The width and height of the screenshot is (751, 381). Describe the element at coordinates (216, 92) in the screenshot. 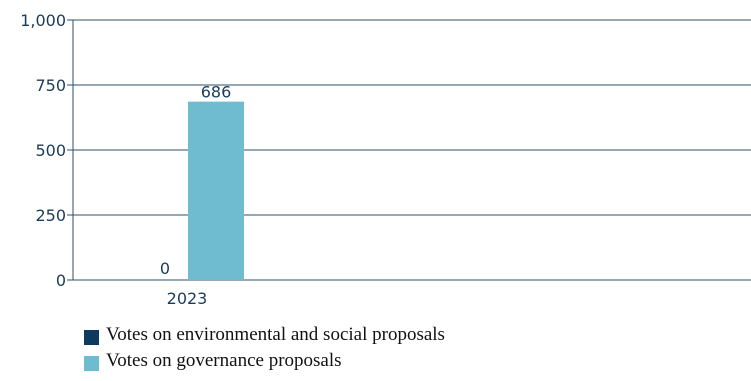

I see `data-label-1: 686` at that location.